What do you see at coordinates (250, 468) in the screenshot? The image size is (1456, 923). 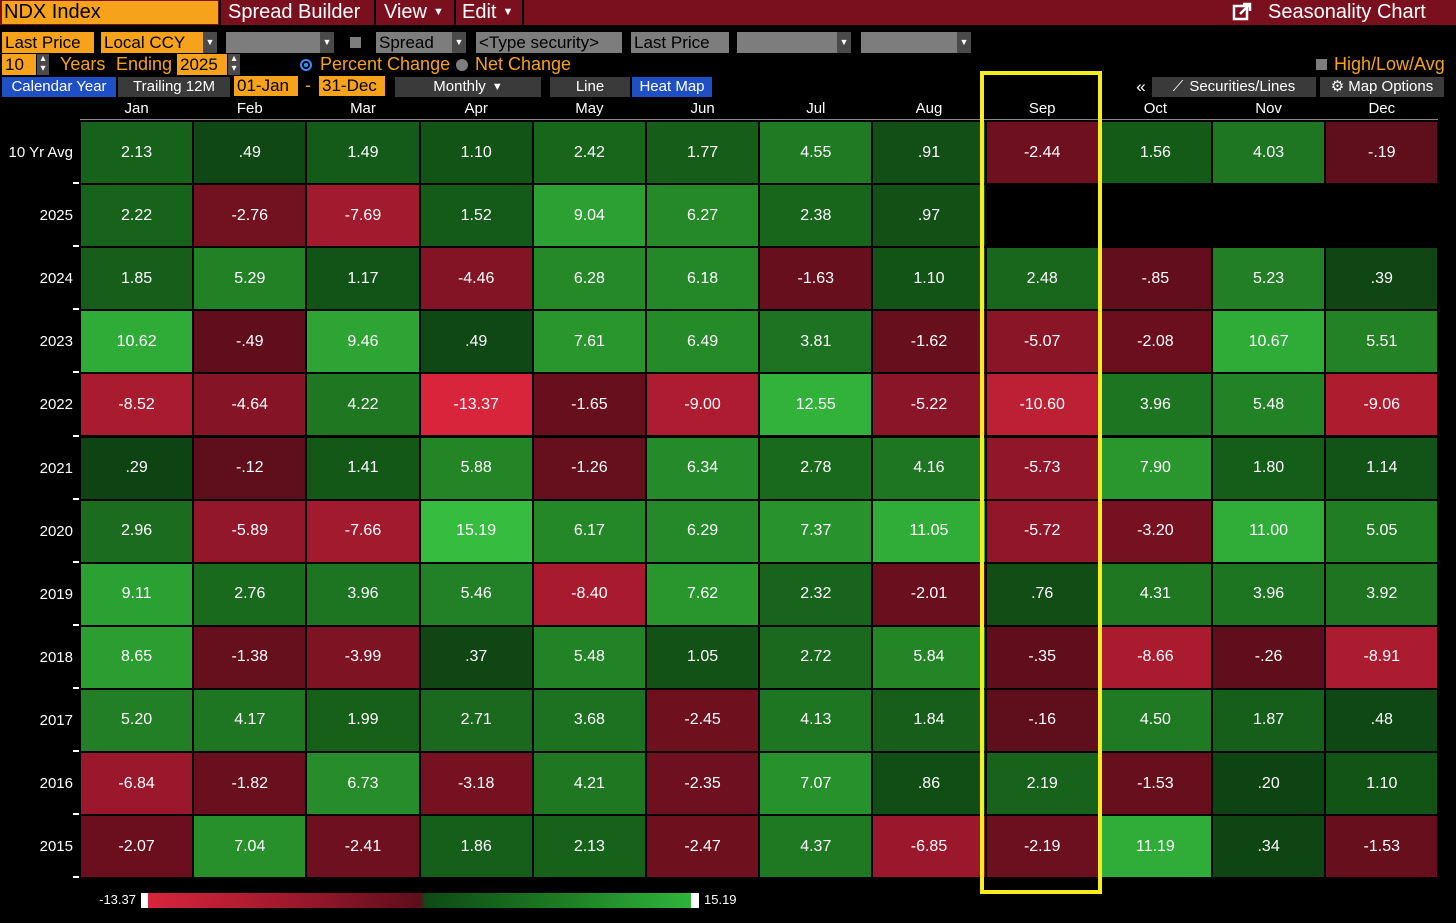 I see `heatmap-cell: -.12` at bounding box center [250, 468].